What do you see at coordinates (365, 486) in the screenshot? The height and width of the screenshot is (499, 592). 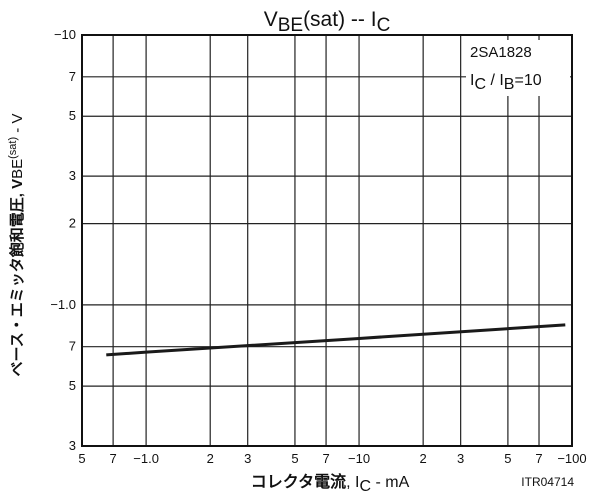 I see `x-label-sub: C` at bounding box center [365, 486].